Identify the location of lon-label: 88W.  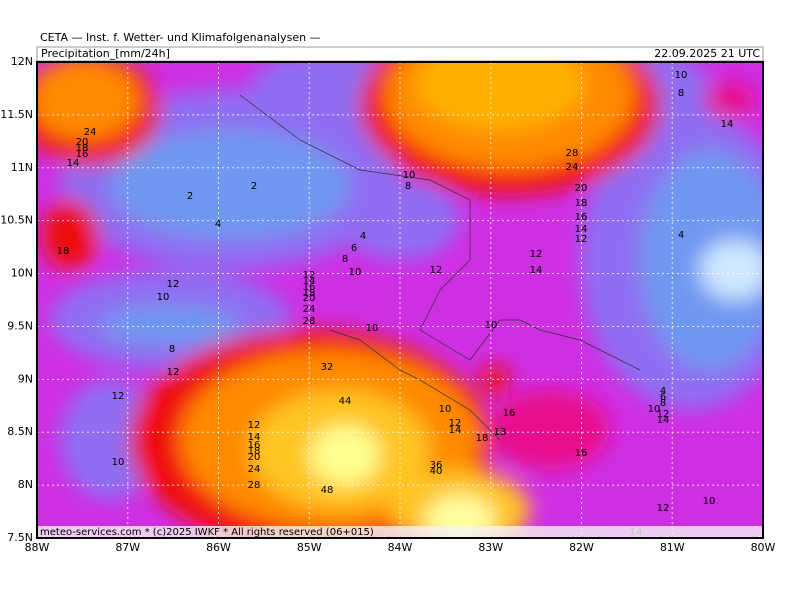
(37, 547).